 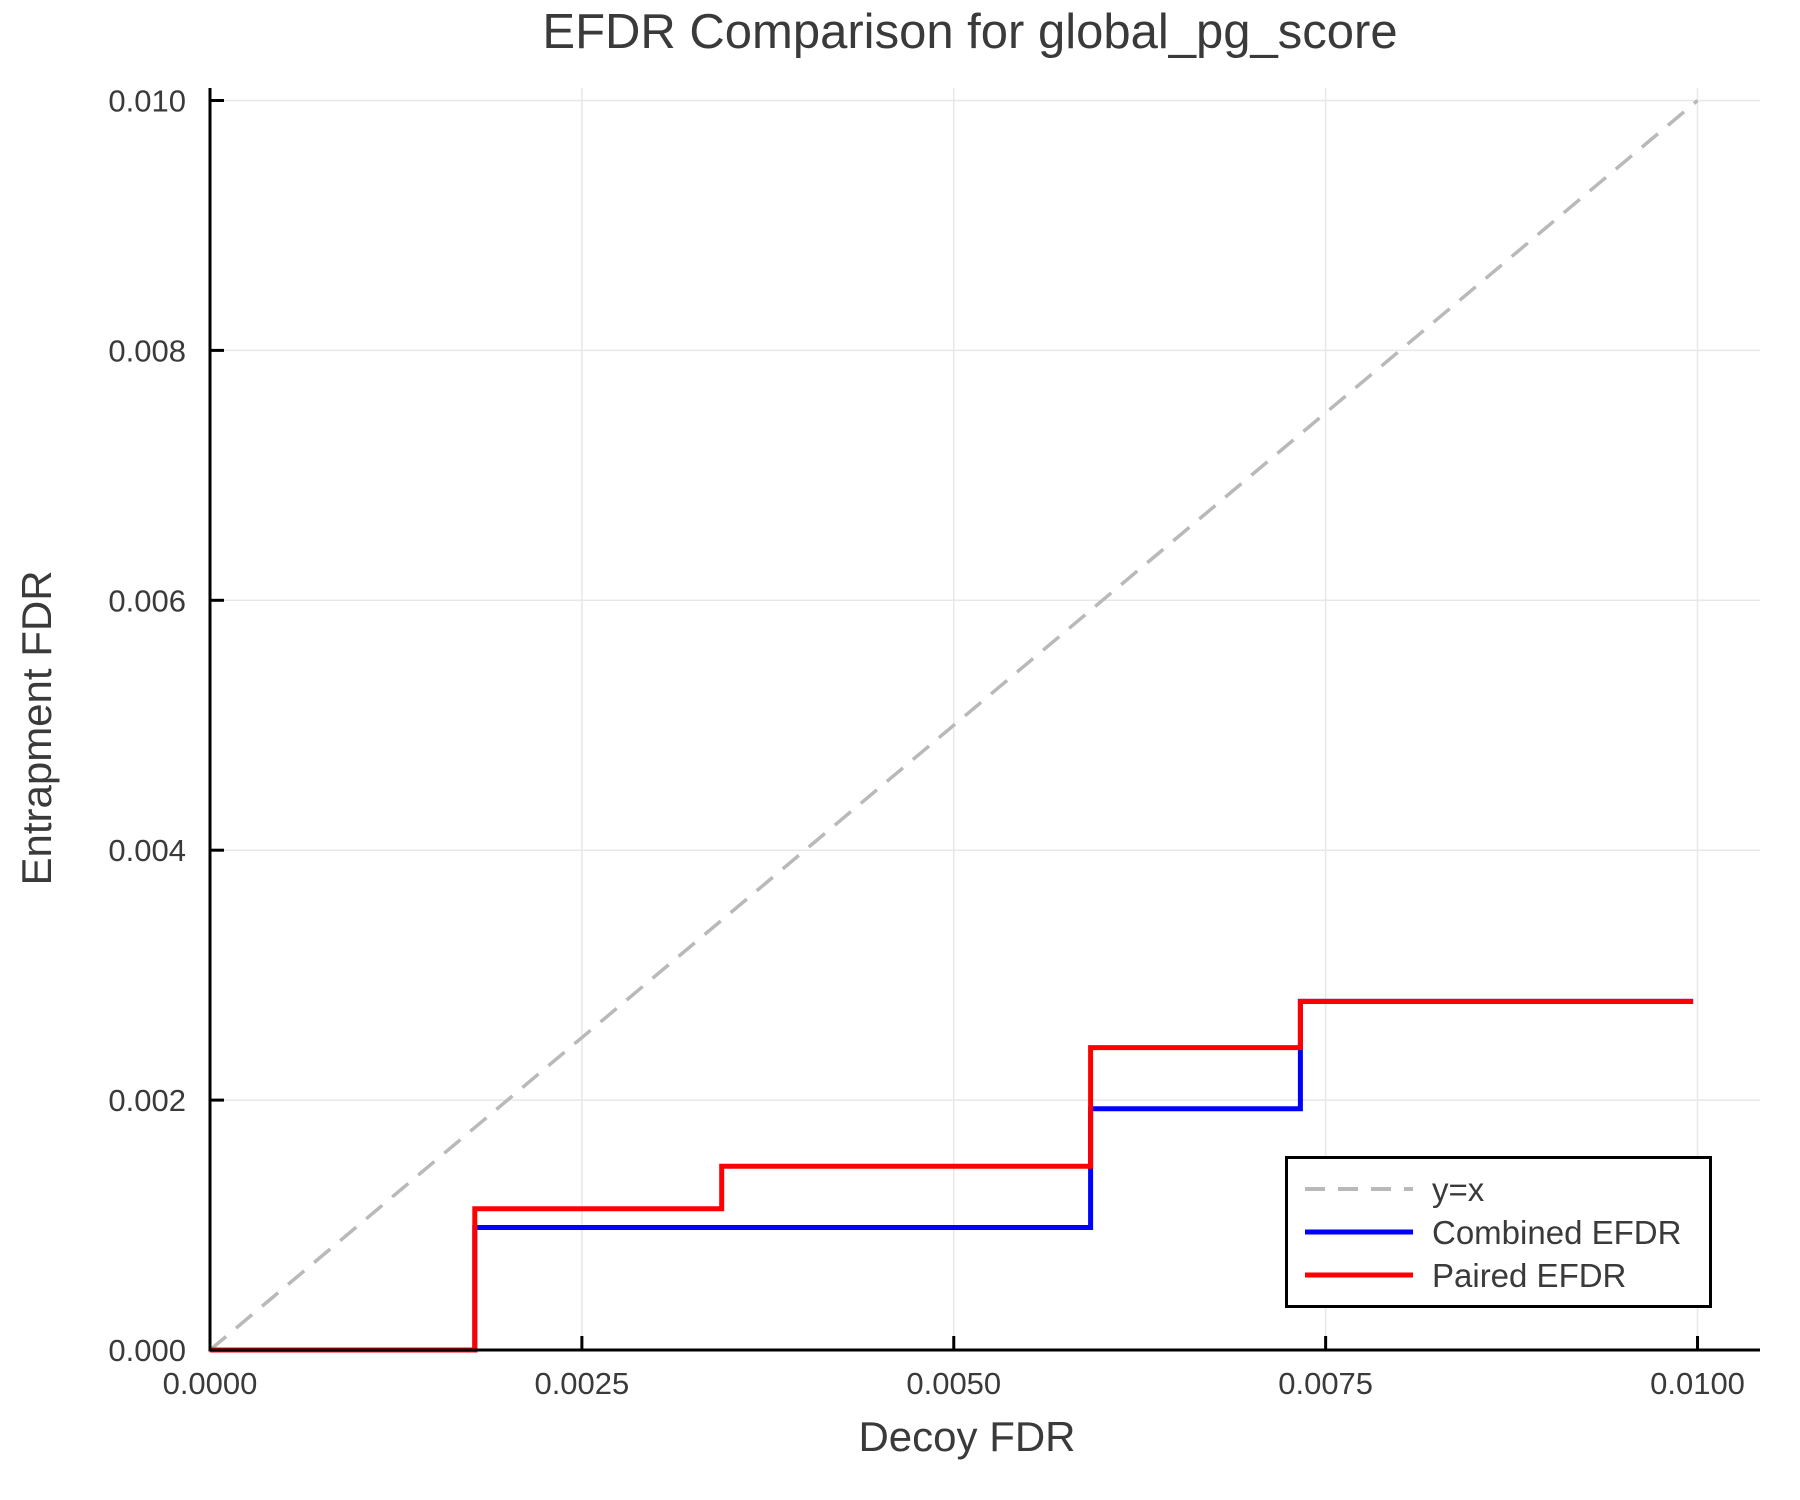 I want to click on combined-line-swatch-icon, so click(x=1359, y=1232).